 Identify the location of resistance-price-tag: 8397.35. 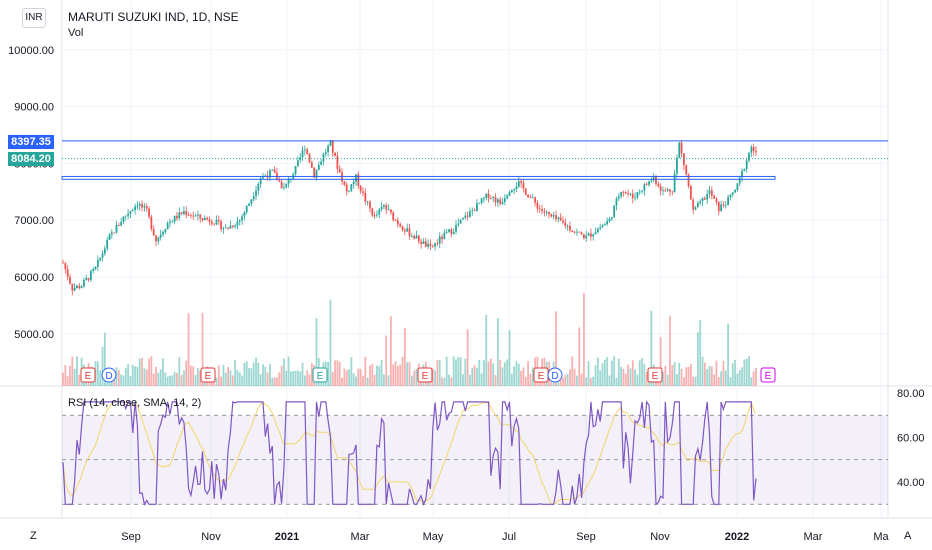
(31, 142).